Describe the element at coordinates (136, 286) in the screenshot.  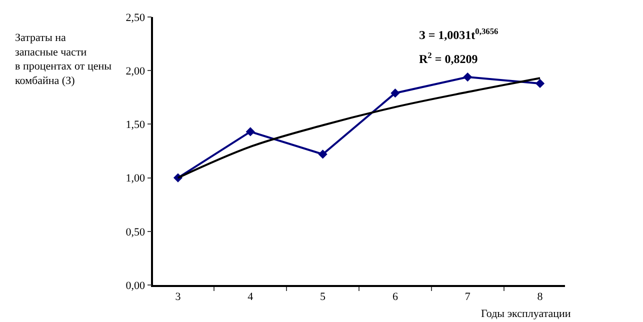
I see `y-tick-label: 0,00` at that location.